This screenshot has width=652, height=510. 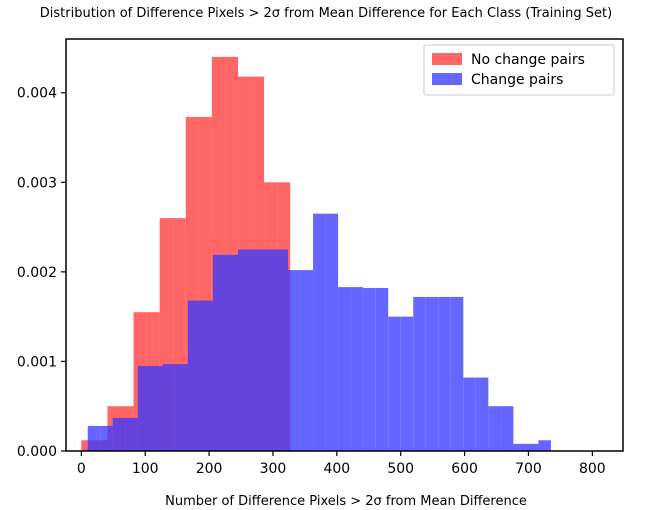 I want to click on y-tick-label: 0.001, so click(x=37, y=362).